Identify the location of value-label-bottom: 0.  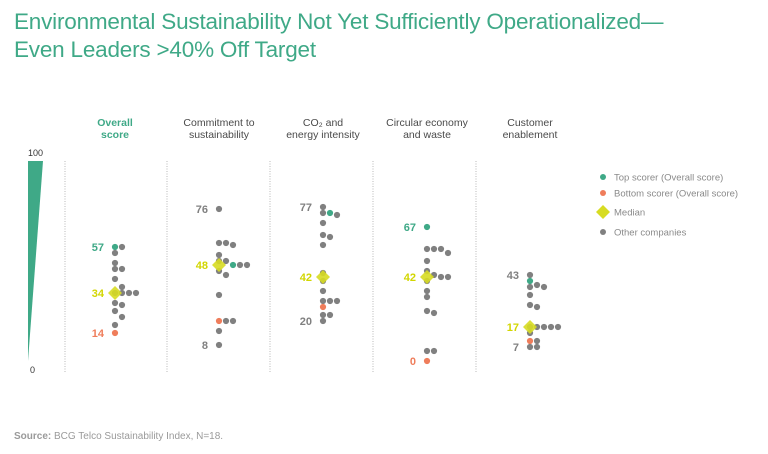
(413, 362).